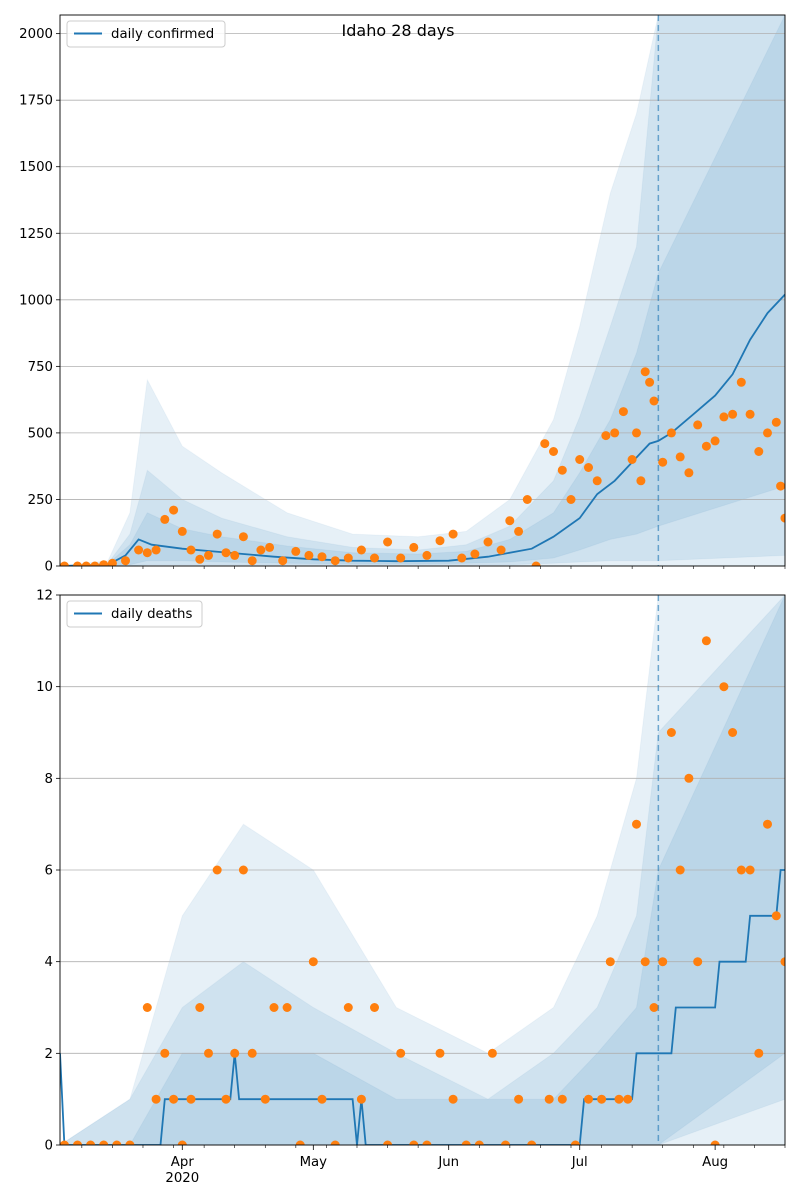 Image resolution: width=800 pixels, height=1200 pixels. Describe the element at coordinates (49, 1054) in the screenshot. I see `y-tick-label: 2` at that location.